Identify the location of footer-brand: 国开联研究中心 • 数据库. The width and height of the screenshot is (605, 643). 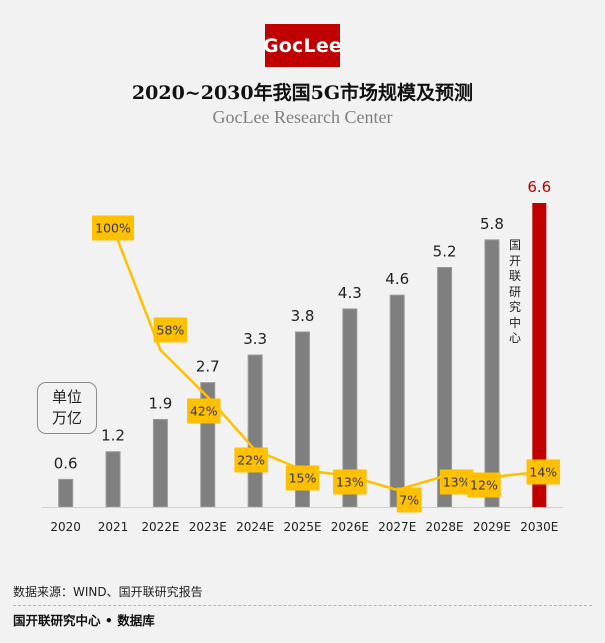
(84, 620).